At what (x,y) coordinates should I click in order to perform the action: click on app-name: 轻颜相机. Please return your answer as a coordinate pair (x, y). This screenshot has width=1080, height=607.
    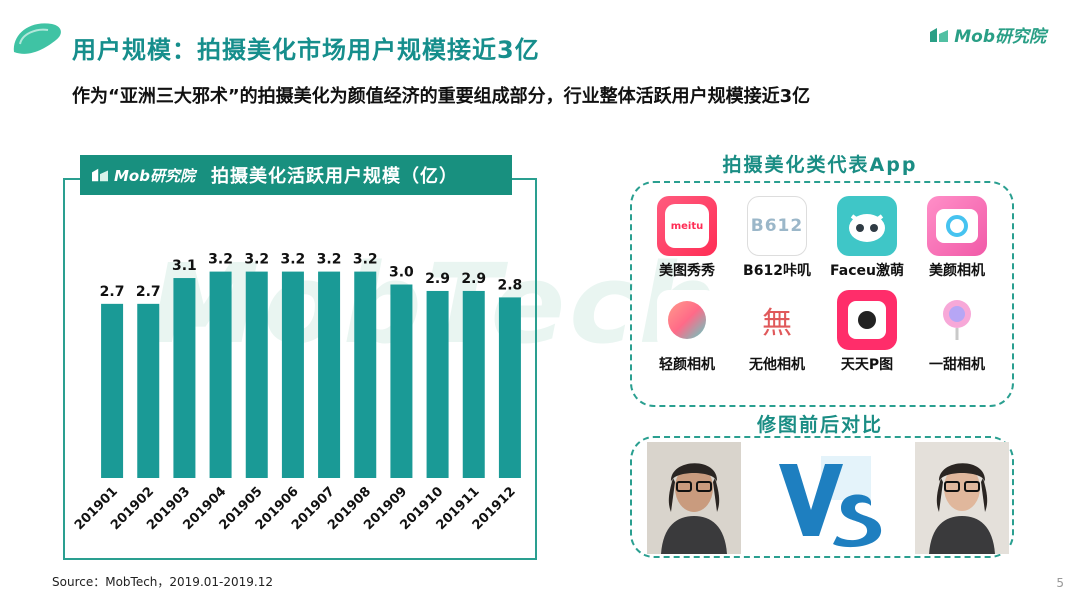
    Looking at the image, I should click on (687, 365).